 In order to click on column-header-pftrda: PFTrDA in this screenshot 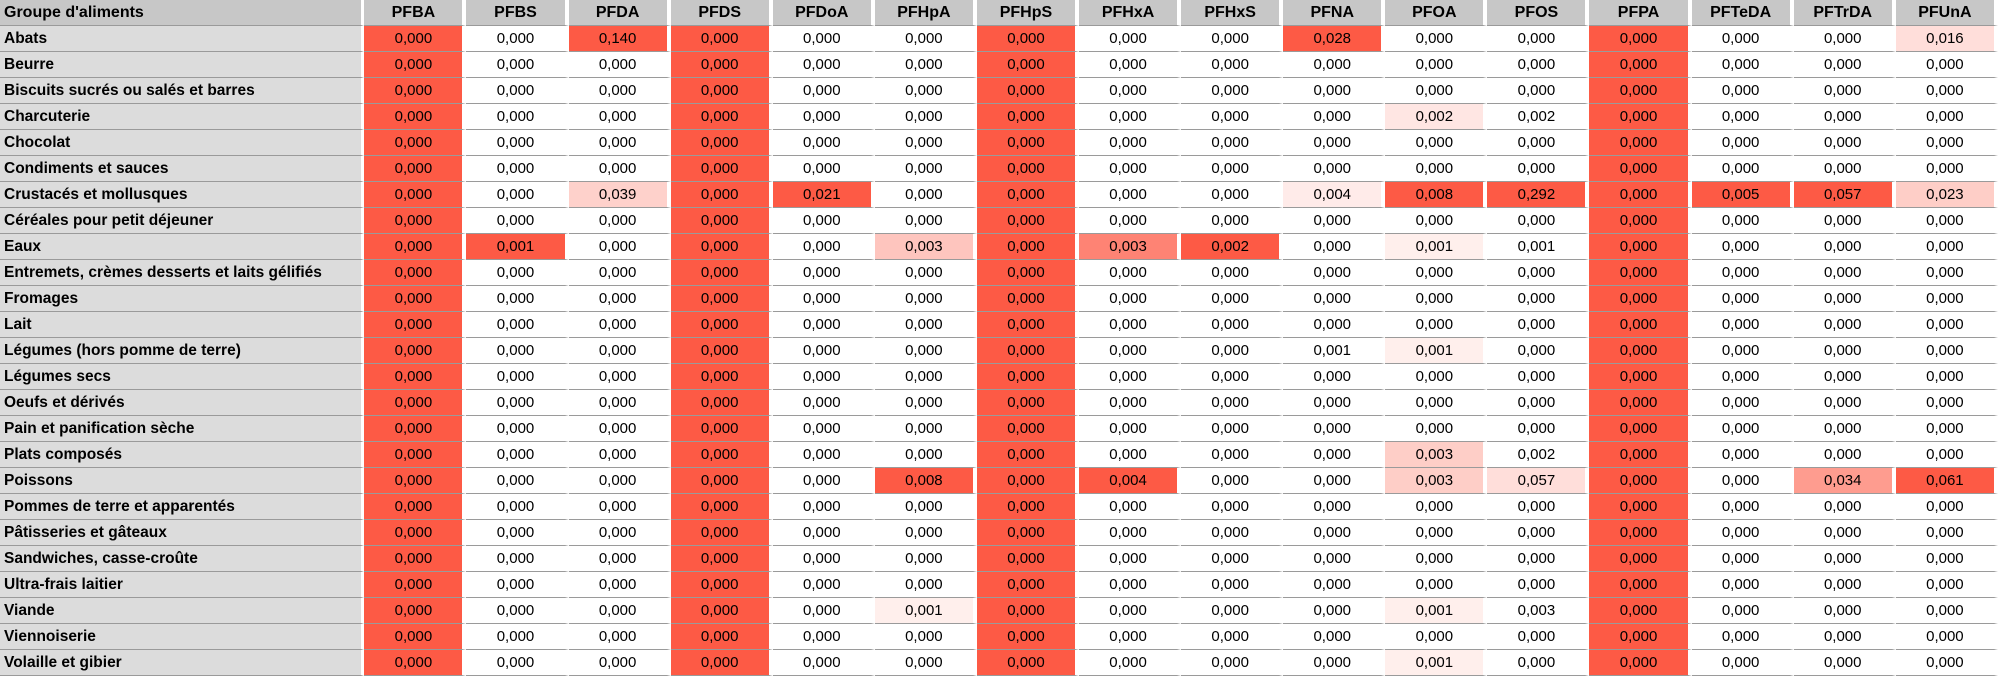, I will do `click(1844, 13)`.